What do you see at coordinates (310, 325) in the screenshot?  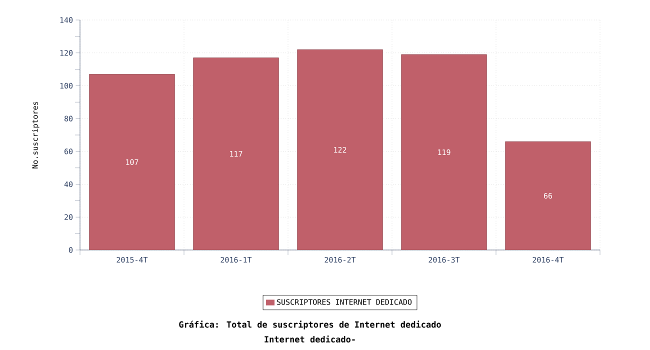 I see `text: Gráfica: Total de suscriptores de Internet dedicado` at bounding box center [310, 325].